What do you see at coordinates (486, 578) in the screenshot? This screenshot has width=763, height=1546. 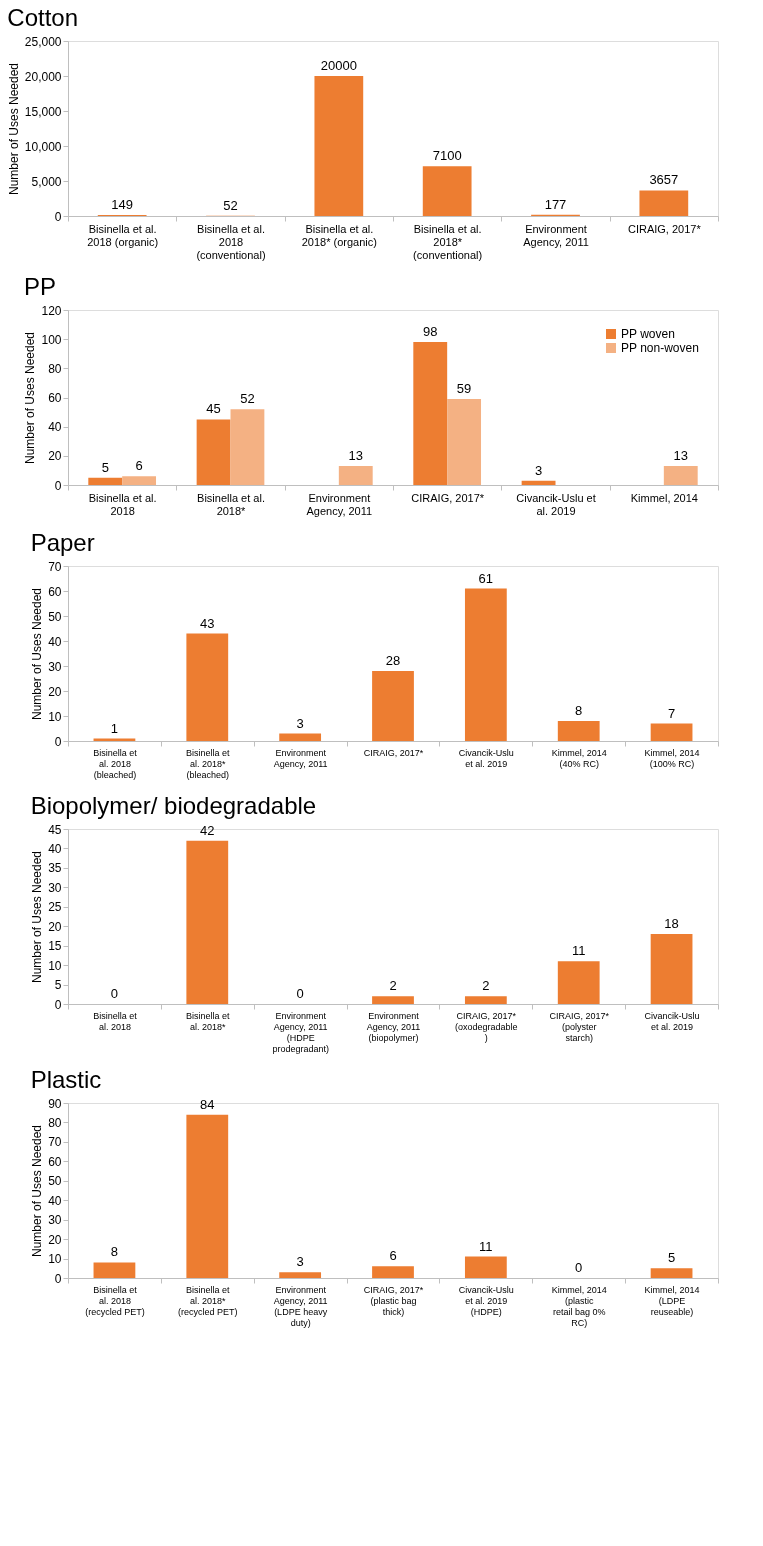 I see `data-label: 61` at bounding box center [486, 578].